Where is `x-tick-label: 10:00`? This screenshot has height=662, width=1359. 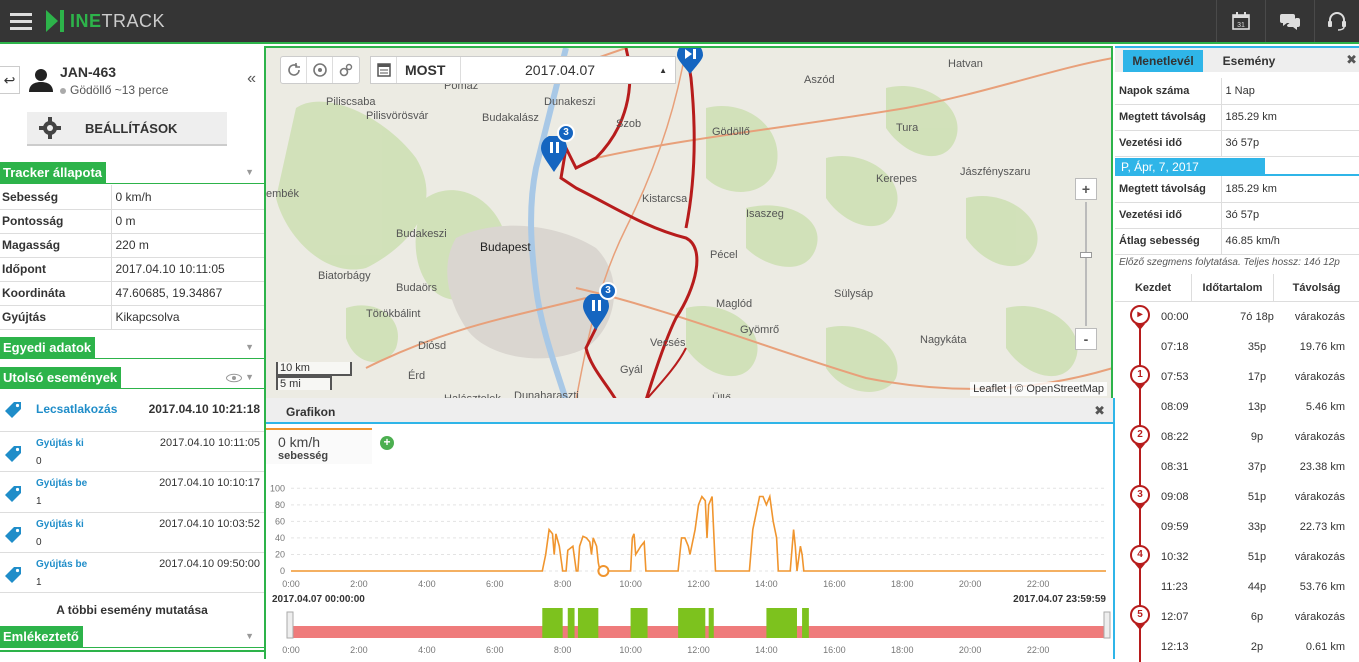
x-tick-label: 10:00 is located at coordinates (630, 584).